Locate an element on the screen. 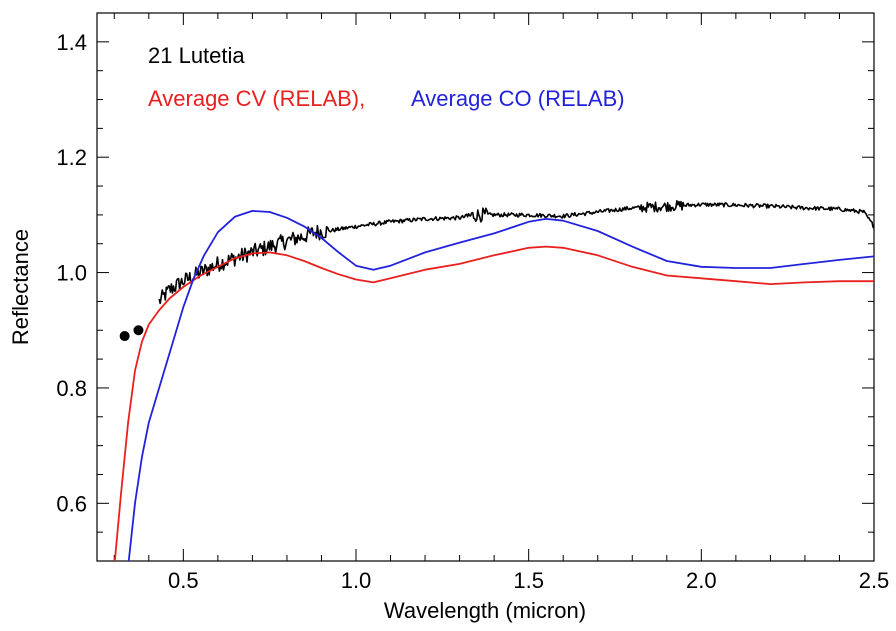 The image size is (896, 631). y-tick-label: 0.8 is located at coordinates (71, 388).